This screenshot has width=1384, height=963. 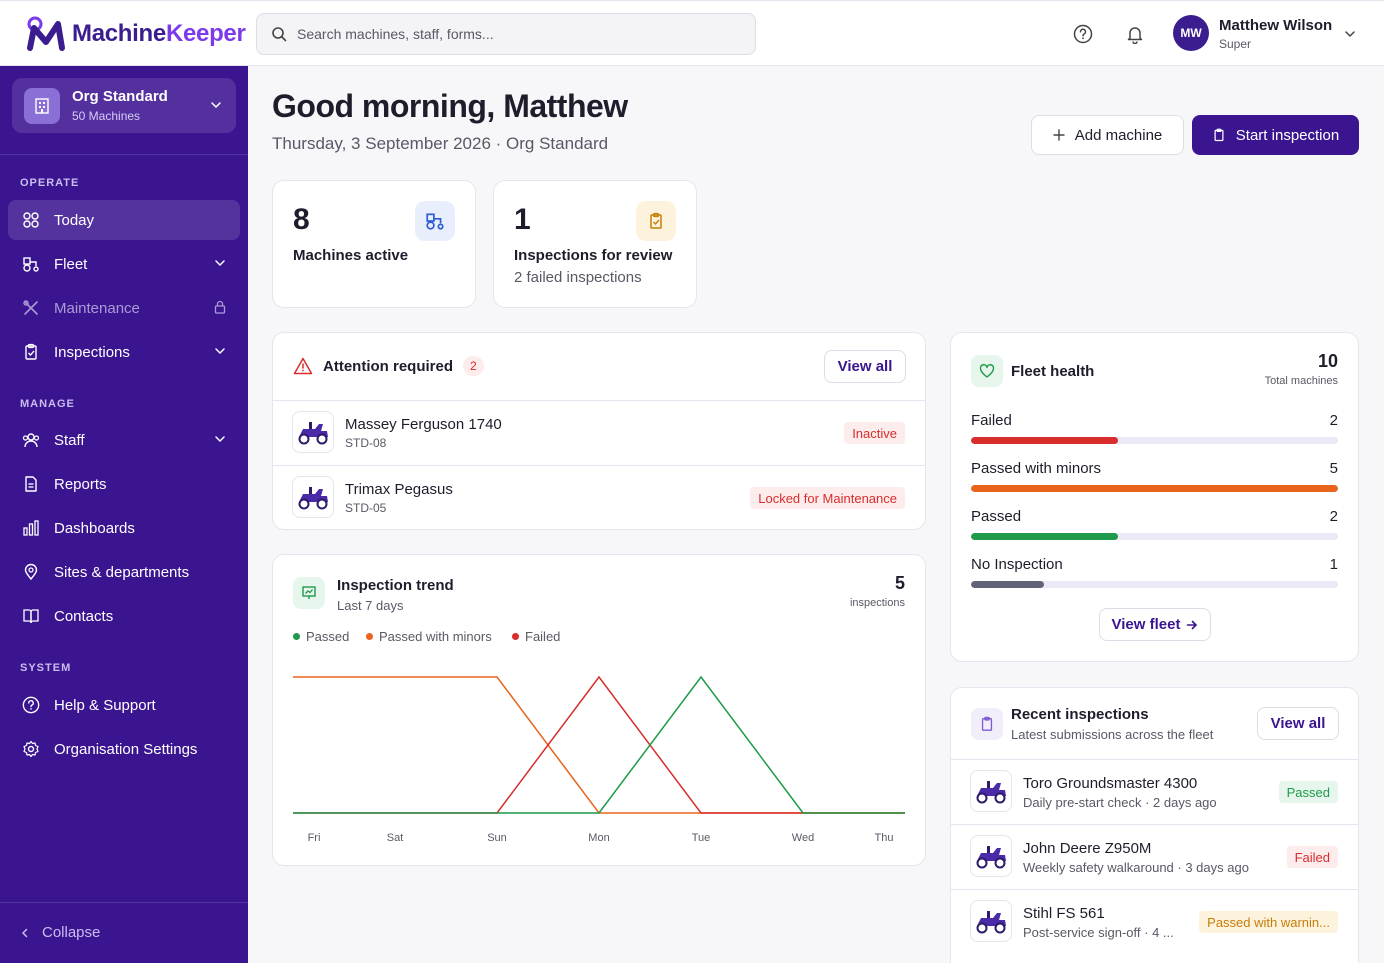 I want to click on sidebar-item-settings: Organisation Settings, so click(x=124, y=749).